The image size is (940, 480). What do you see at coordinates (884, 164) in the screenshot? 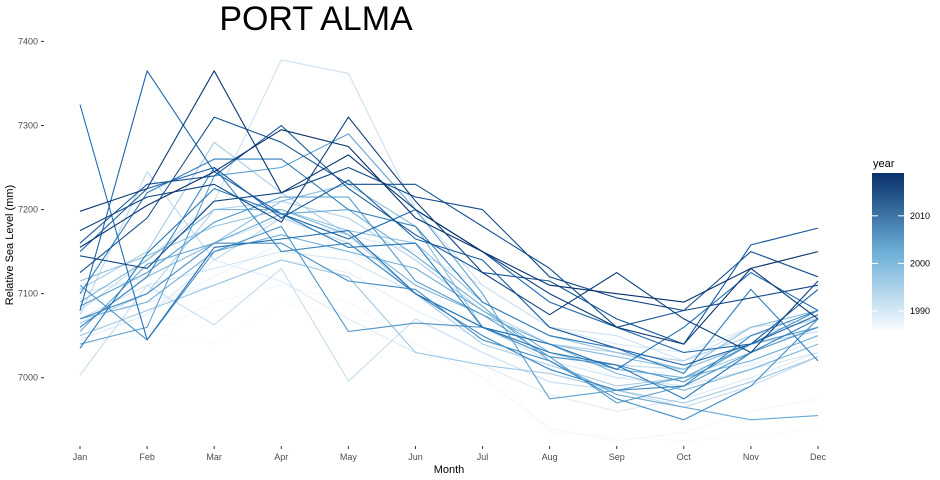
I see `legend-title: year` at bounding box center [884, 164].